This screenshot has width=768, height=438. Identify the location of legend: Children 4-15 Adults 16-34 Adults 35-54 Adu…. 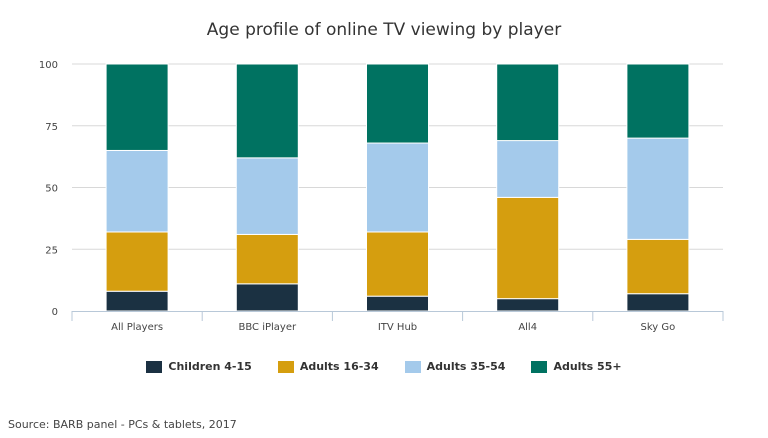
(384, 366).